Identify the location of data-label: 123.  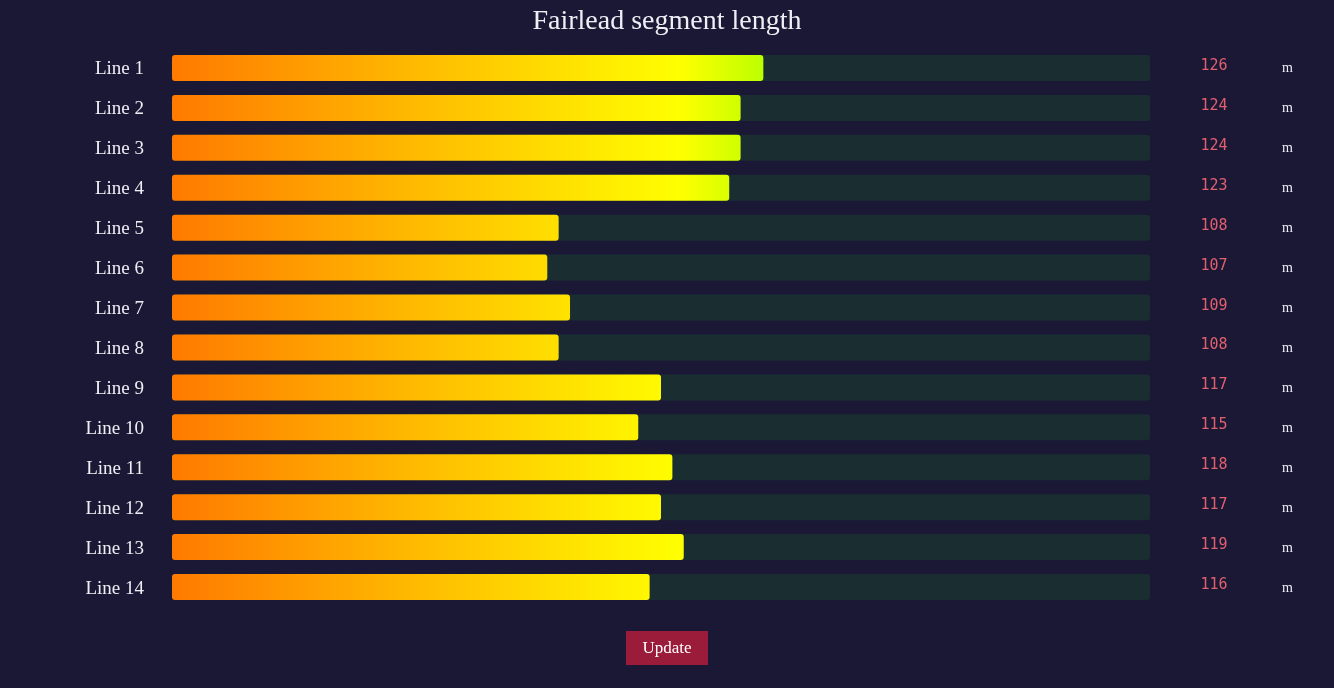
(1214, 184).